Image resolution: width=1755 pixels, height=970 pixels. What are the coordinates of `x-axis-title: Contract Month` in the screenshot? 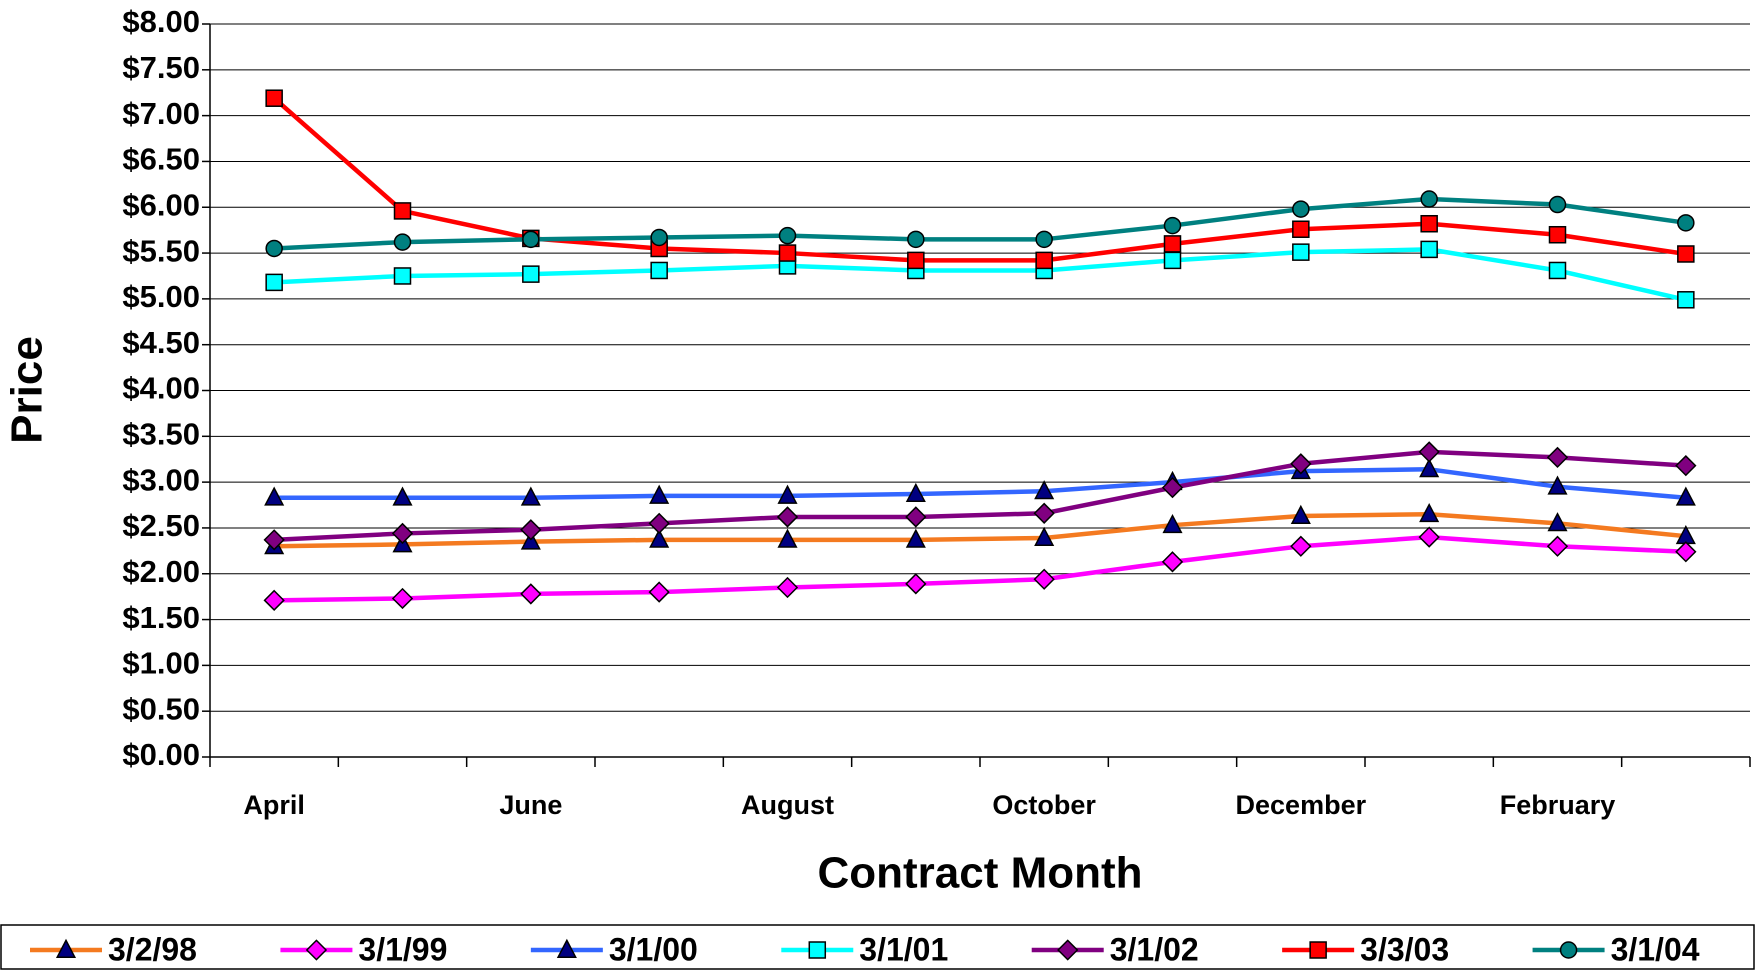 It's located at (979, 873).